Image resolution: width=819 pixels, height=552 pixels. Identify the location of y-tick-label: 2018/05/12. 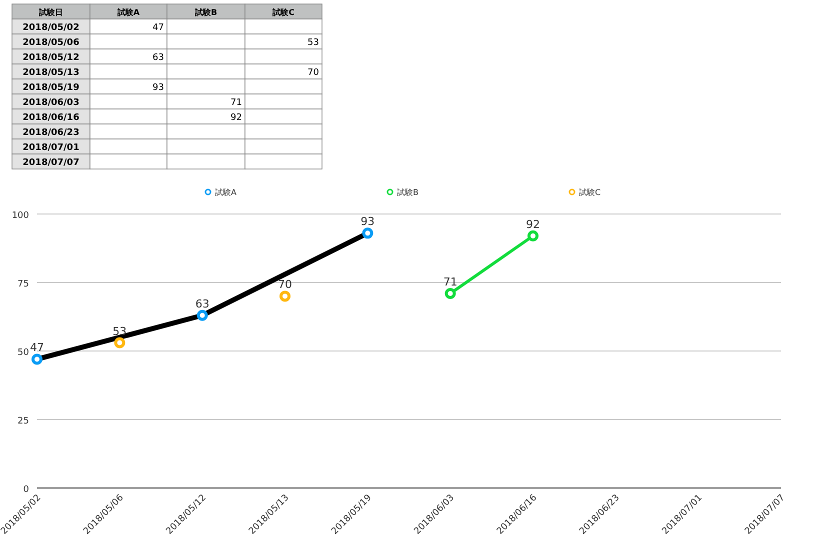
(51, 58).